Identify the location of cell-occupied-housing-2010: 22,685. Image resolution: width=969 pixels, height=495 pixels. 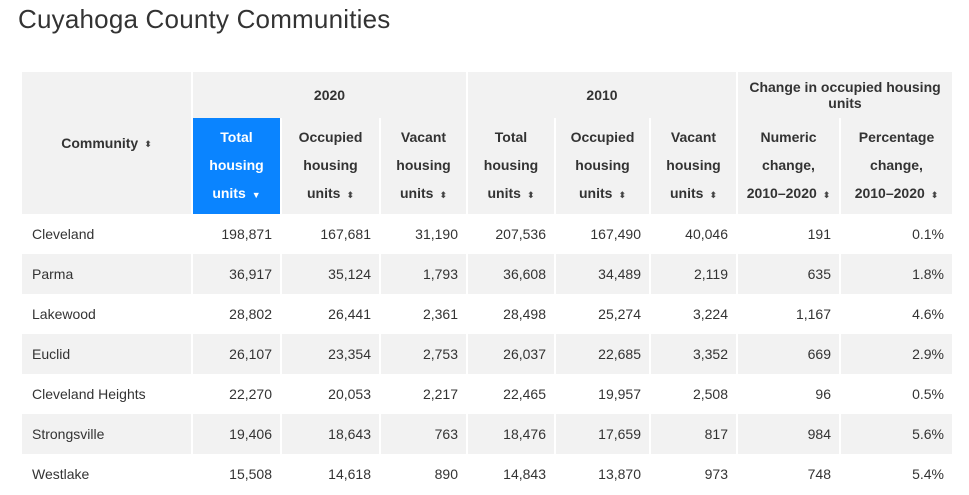
(602, 354).